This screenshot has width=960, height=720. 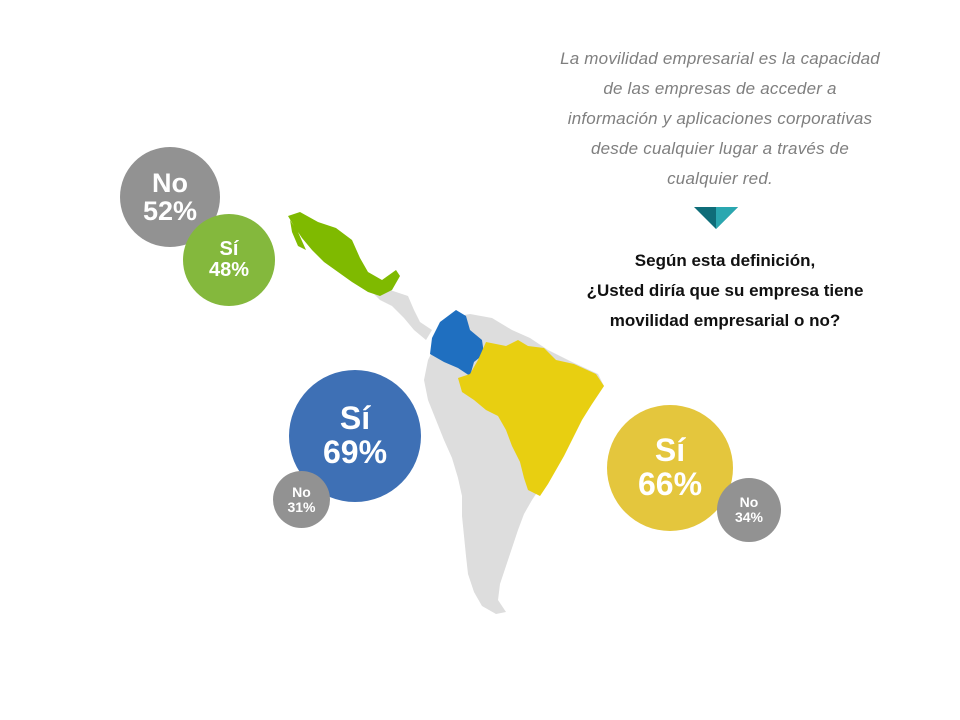 I want to click on definition-line: de las empresas de acceder a, so click(x=720, y=88).